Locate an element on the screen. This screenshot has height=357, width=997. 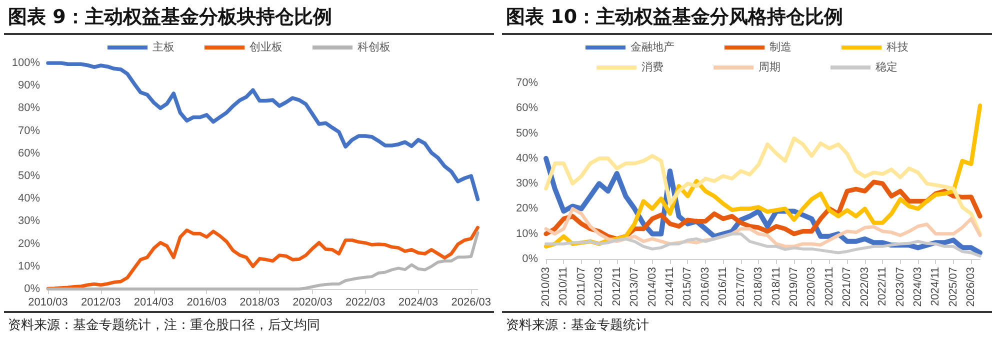
x-tick-label: 2020/11 is located at coordinates (829, 286).